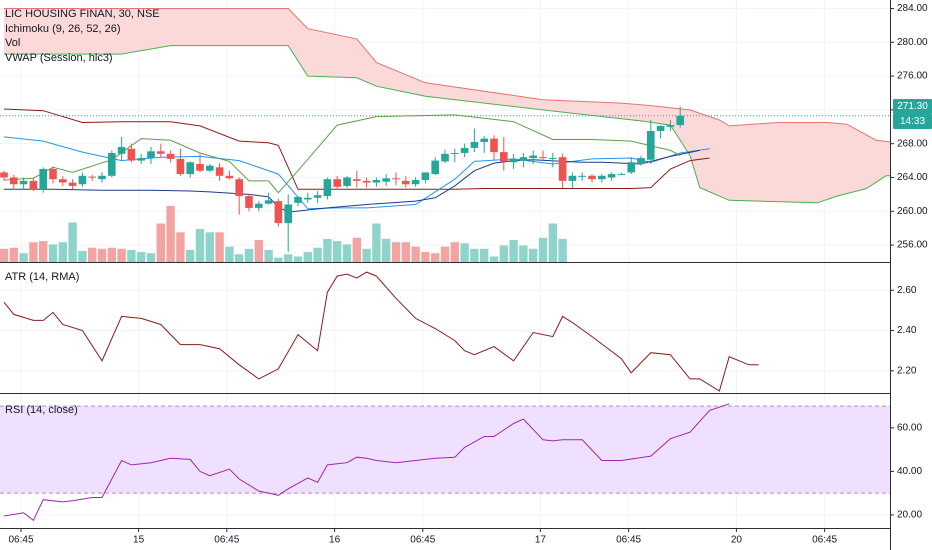  I want to click on axis-tick-label: 276.00, so click(912, 76).